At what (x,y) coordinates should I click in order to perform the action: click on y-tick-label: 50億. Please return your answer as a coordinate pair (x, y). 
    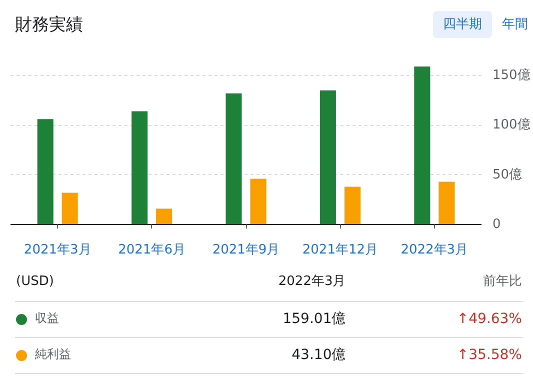
    Looking at the image, I should click on (507, 174).